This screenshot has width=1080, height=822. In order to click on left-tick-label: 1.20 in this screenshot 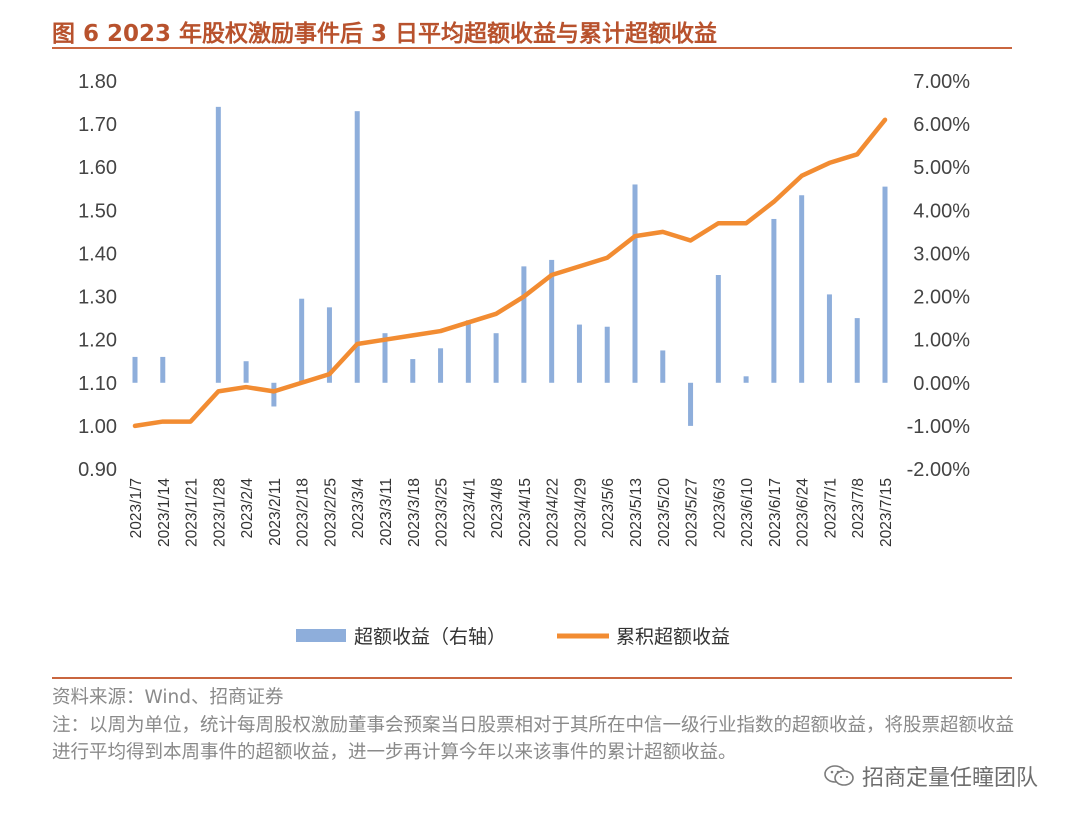, I will do `click(97, 341)`.